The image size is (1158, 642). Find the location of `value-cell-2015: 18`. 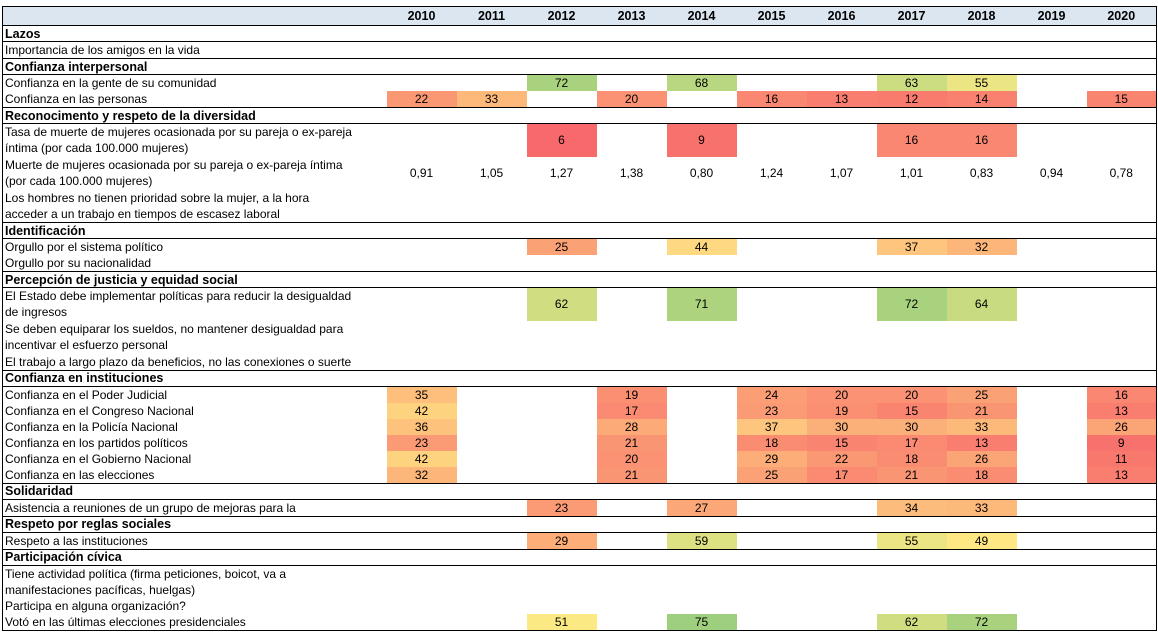

value-cell-2015: 18 is located at coordinates (771, 442).